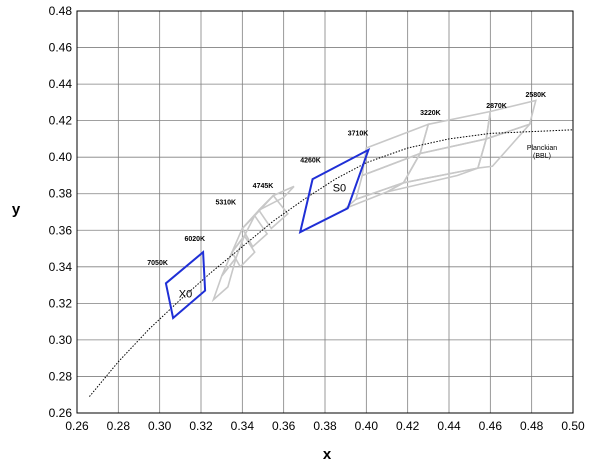  What do you see at coordinates (358, 133) in the screenshot?
I see `cct-label: 3710K` at bounding box center [358, 133].